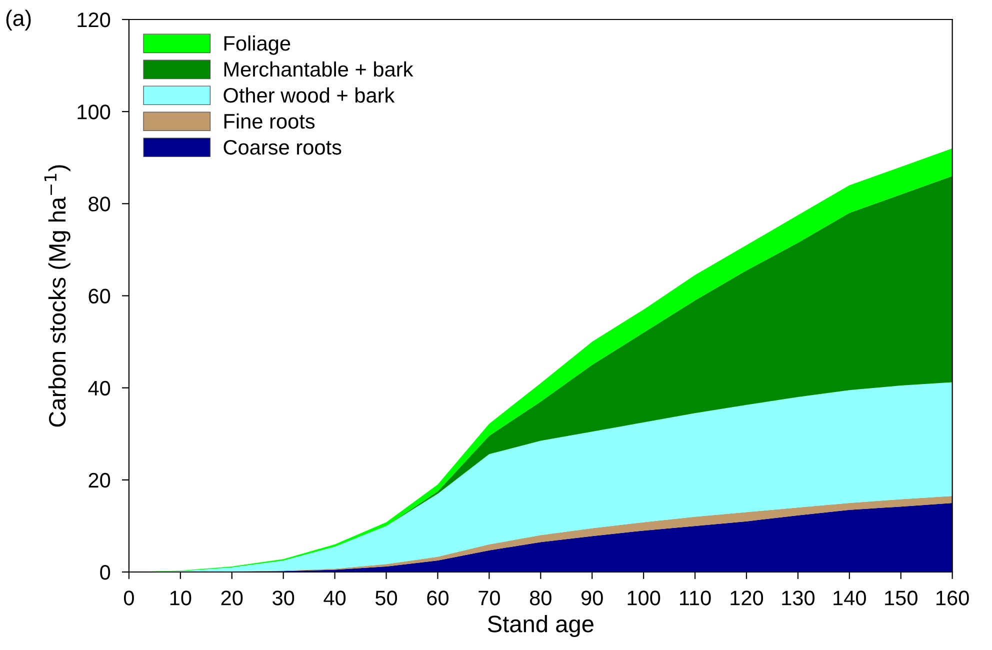  What do you see at coordinates (309, 95) in the screenshot?
I see `legend-label: Other wood + bark` at bounding box center [309, 95].